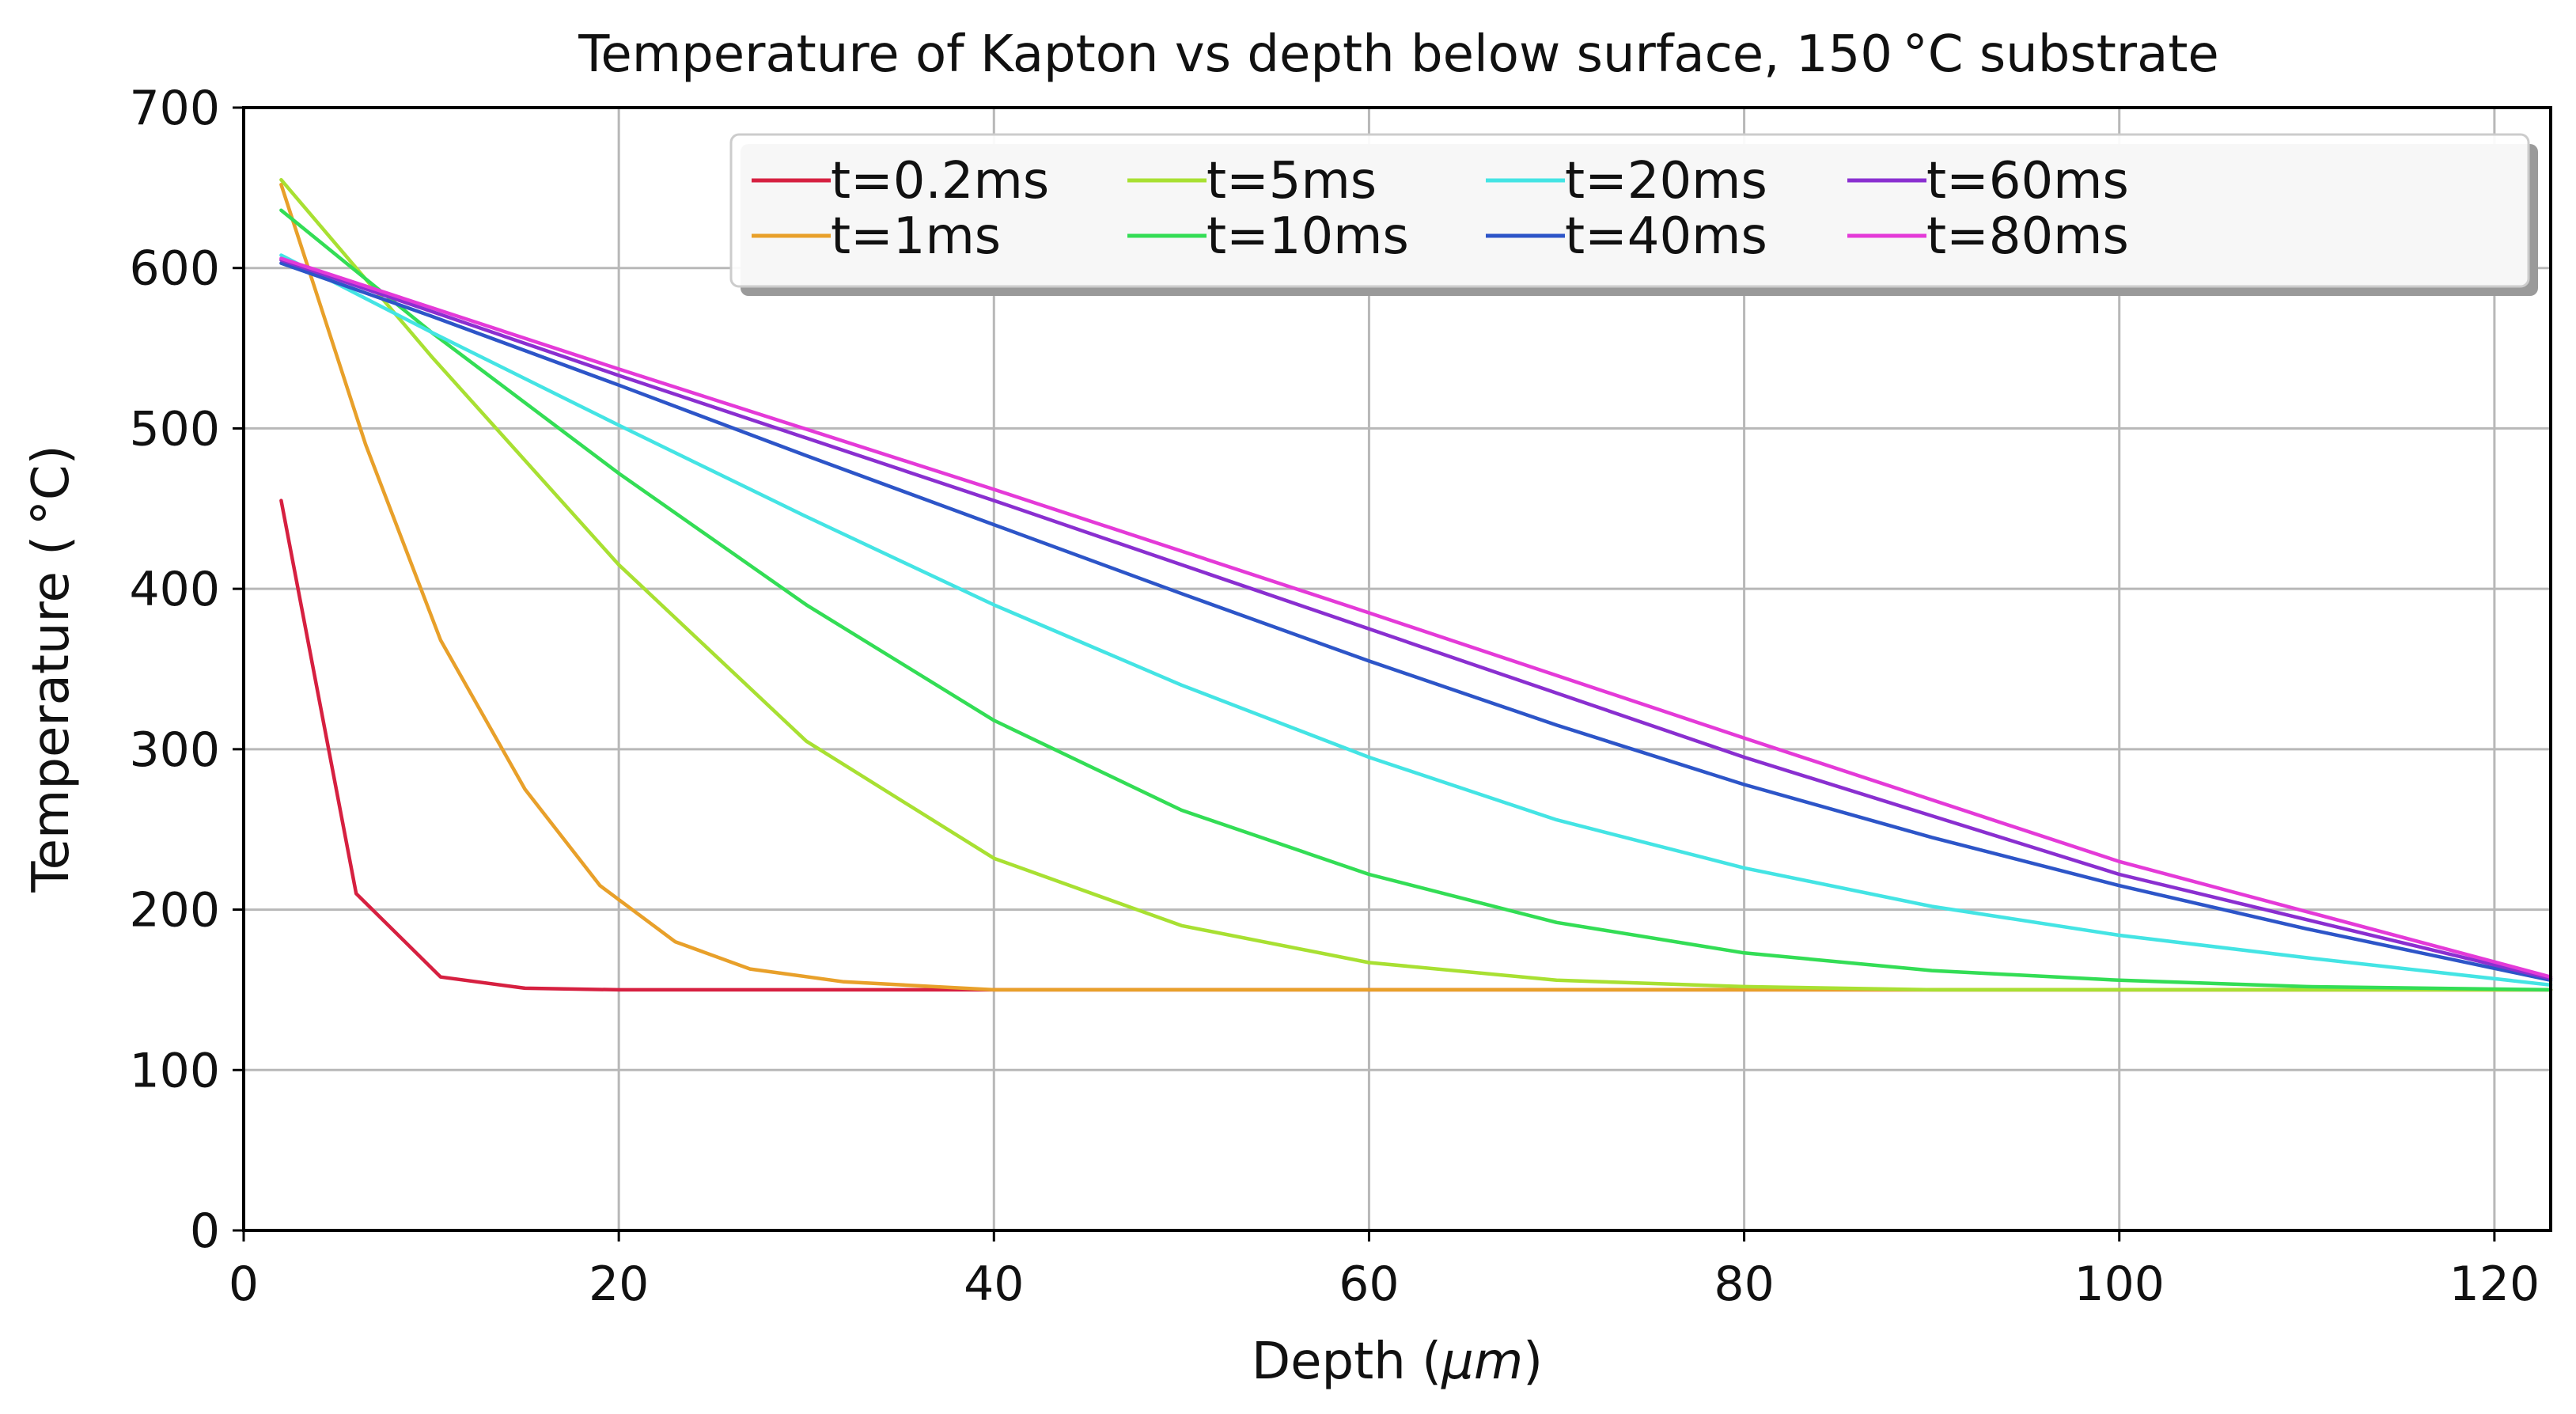  I want to click on y-tick-label: 300, so click(174, 750).